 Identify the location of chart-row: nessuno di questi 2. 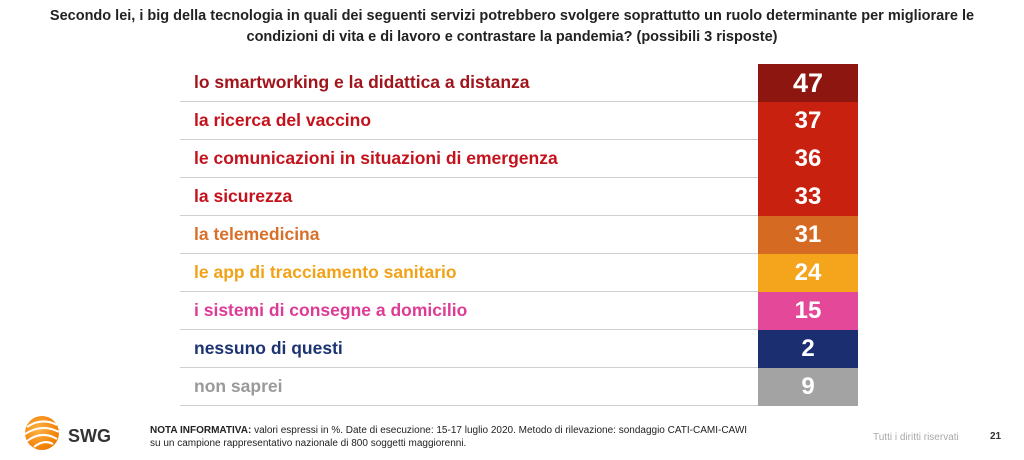
(519, 349).